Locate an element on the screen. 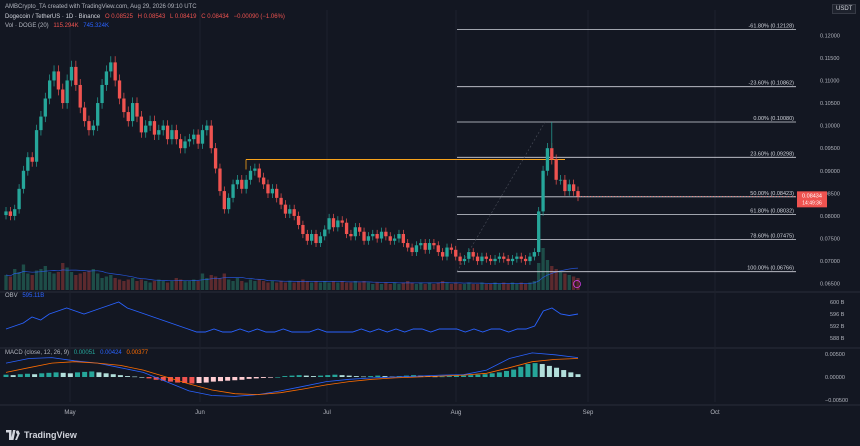 This screenshot has height=446, width=860. fib-level-label: 61.80% (0.08032) is located at coordinates (772, 211).